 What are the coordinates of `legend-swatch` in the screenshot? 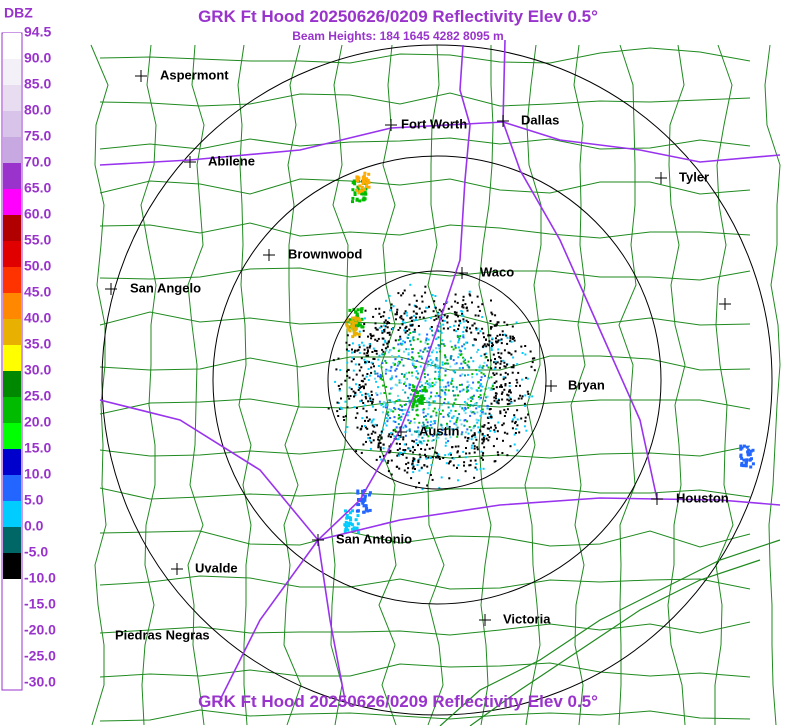 It's located at (12, 566).